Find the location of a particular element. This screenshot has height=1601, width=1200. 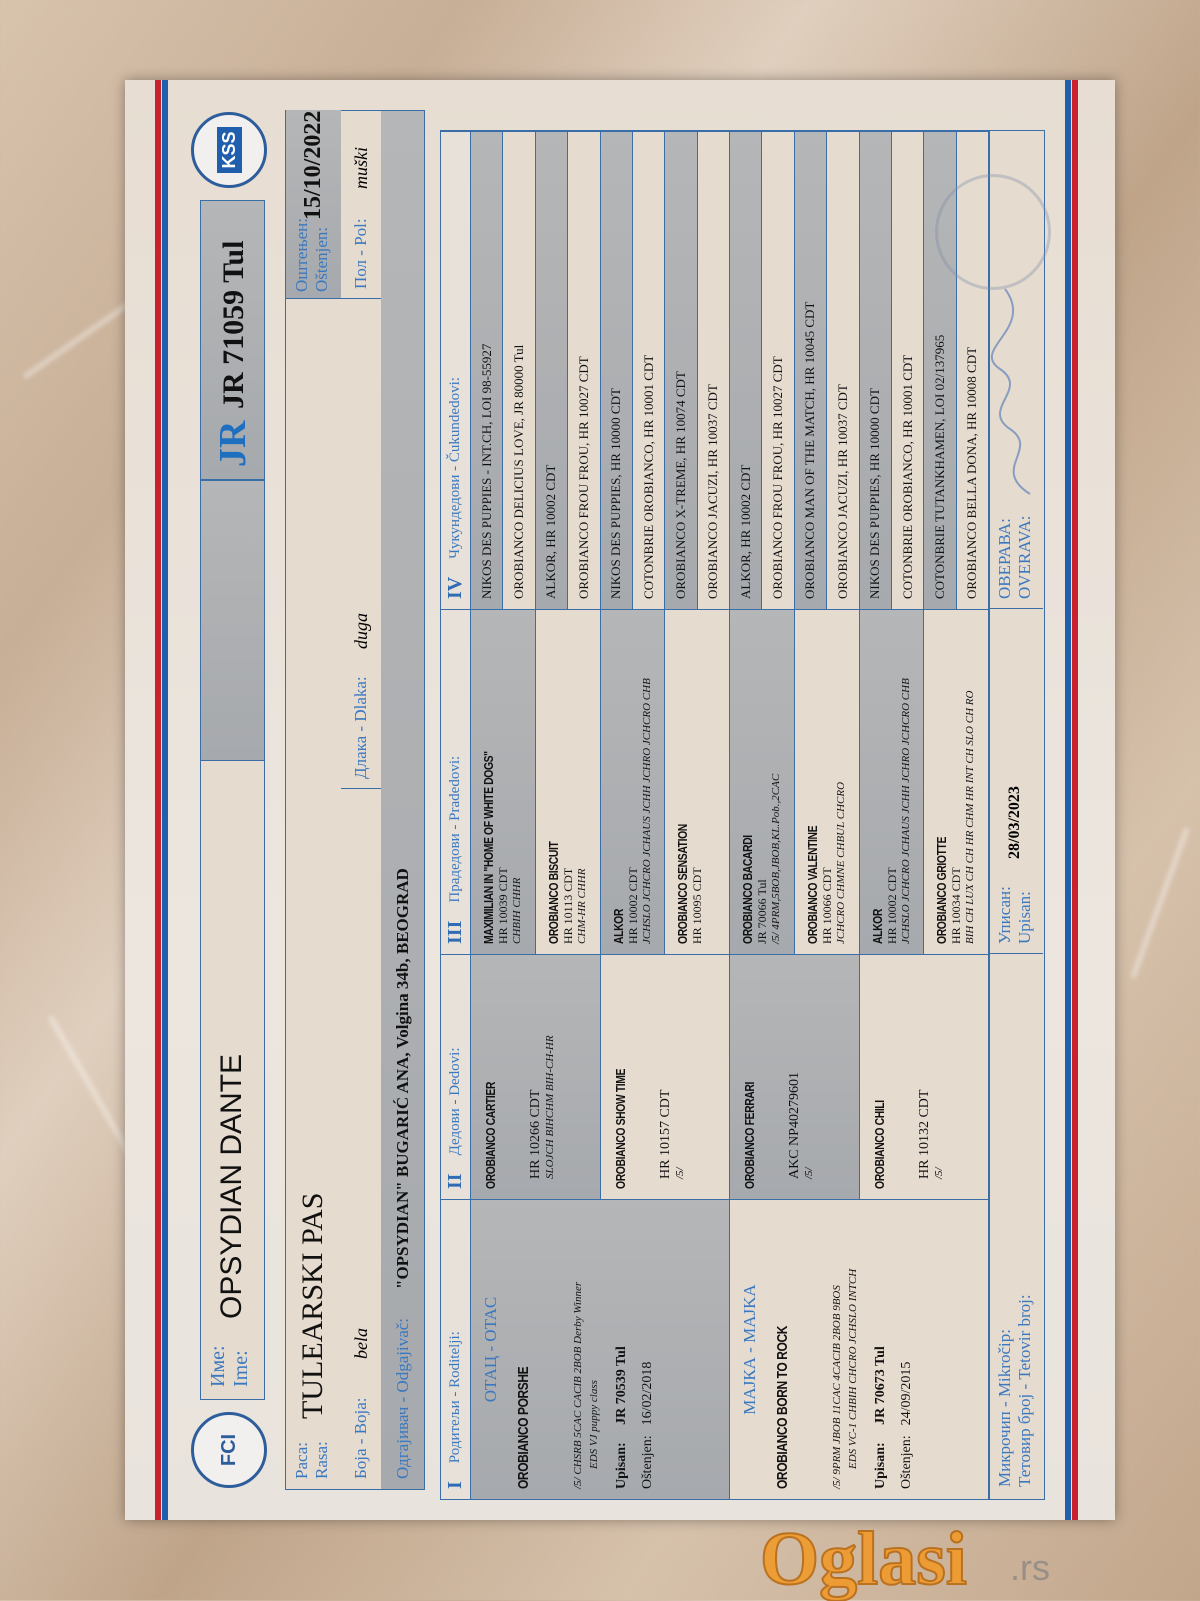

pedigree-cell: ALKOR, HR 10002 CDT is located at coordinates (746, 370).